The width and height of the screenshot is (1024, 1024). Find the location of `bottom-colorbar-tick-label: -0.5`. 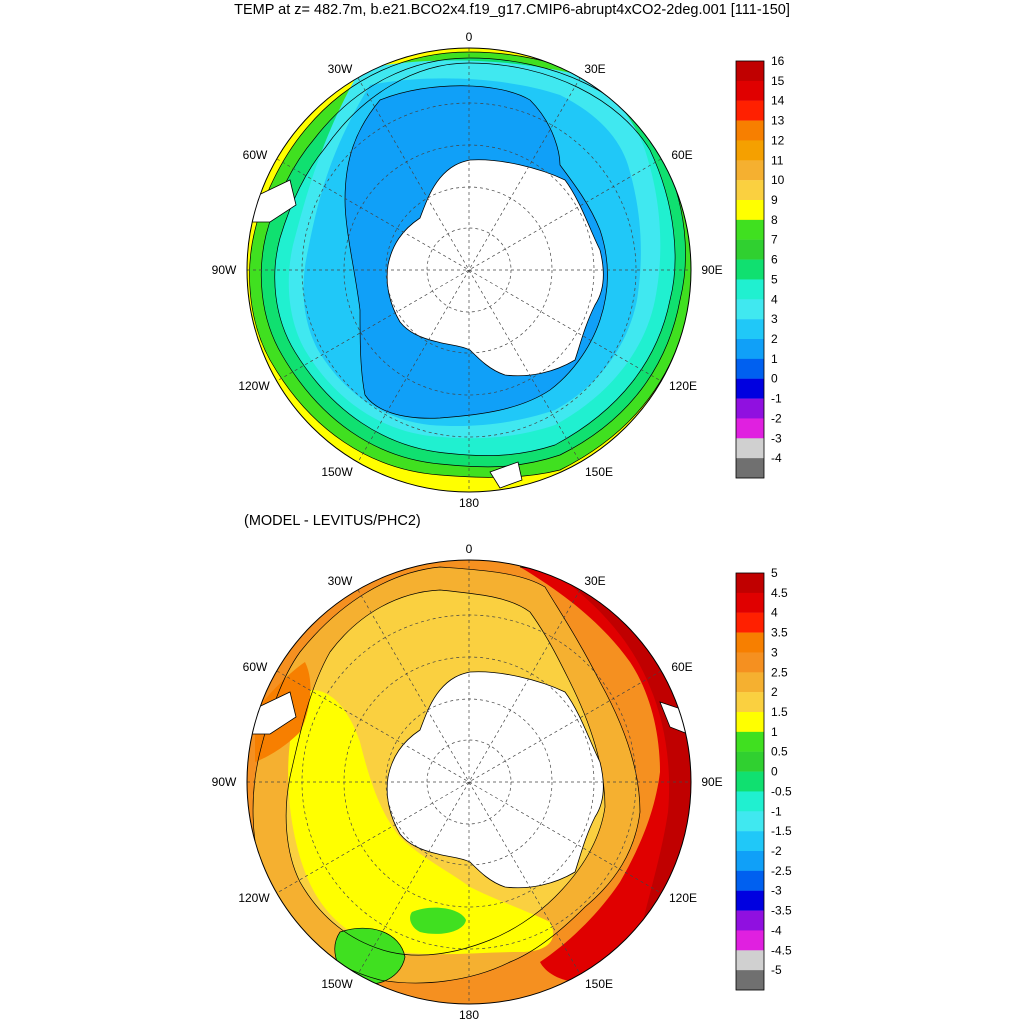

bottom-colorbar-tick-label: -0.5 is located at coordinates (781, 791).